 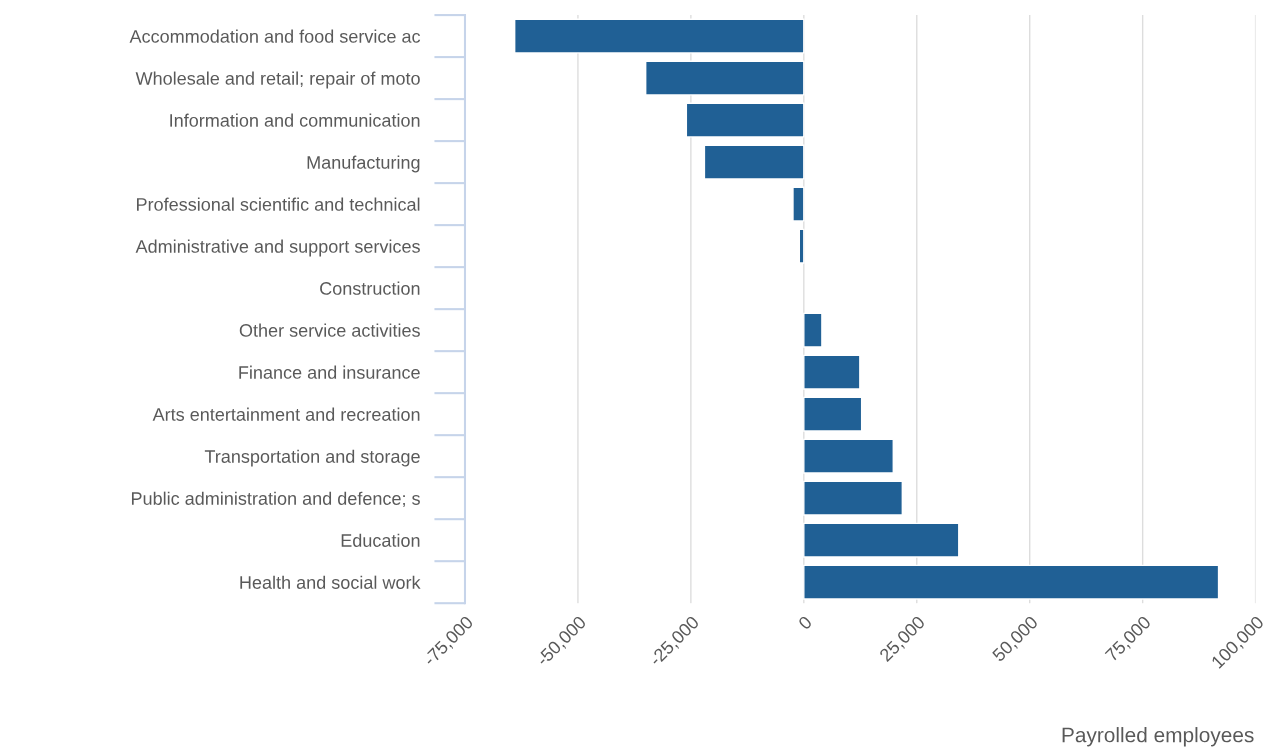 I want to click on y-tick-label: Public administration and defence; s, so click(x=275, y=499).